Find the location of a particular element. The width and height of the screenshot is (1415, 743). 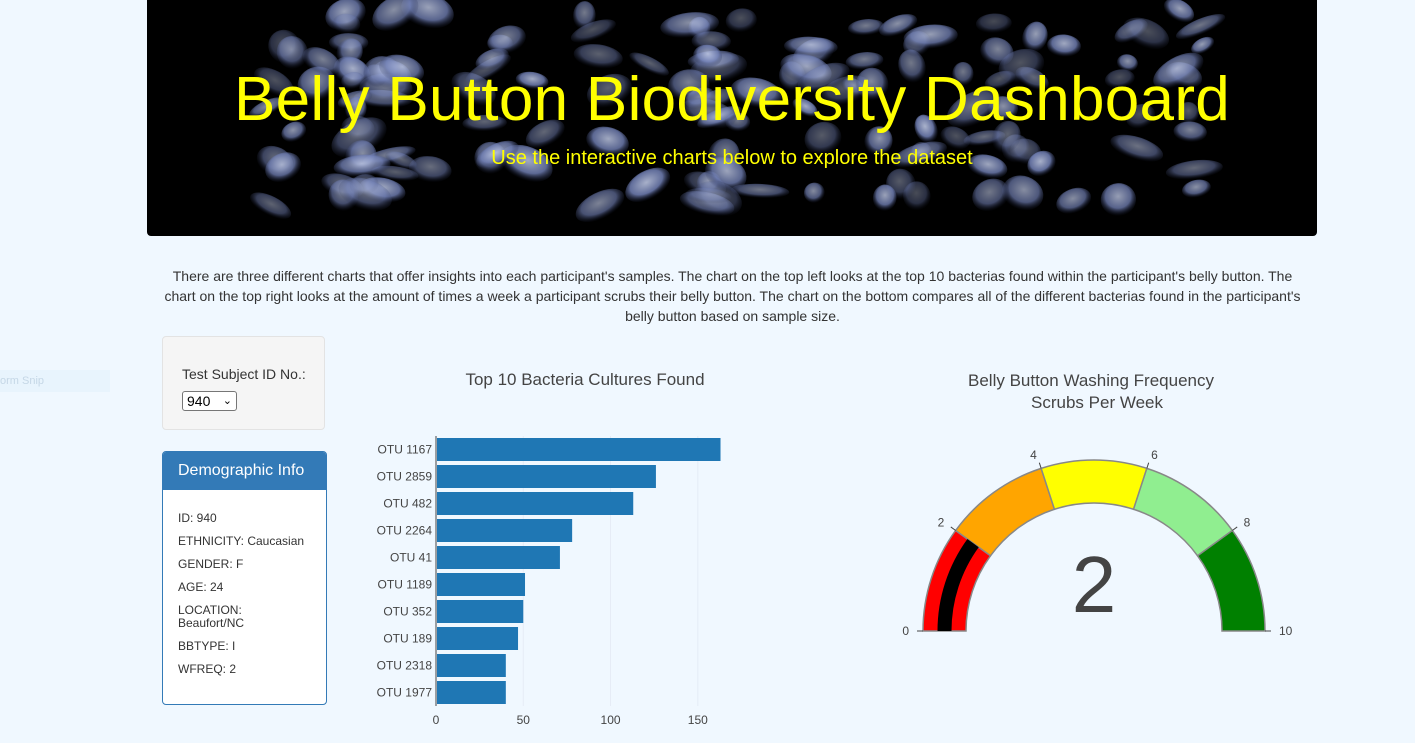

bar-category-label: OTU 352 is located at coordinates (407, 612).